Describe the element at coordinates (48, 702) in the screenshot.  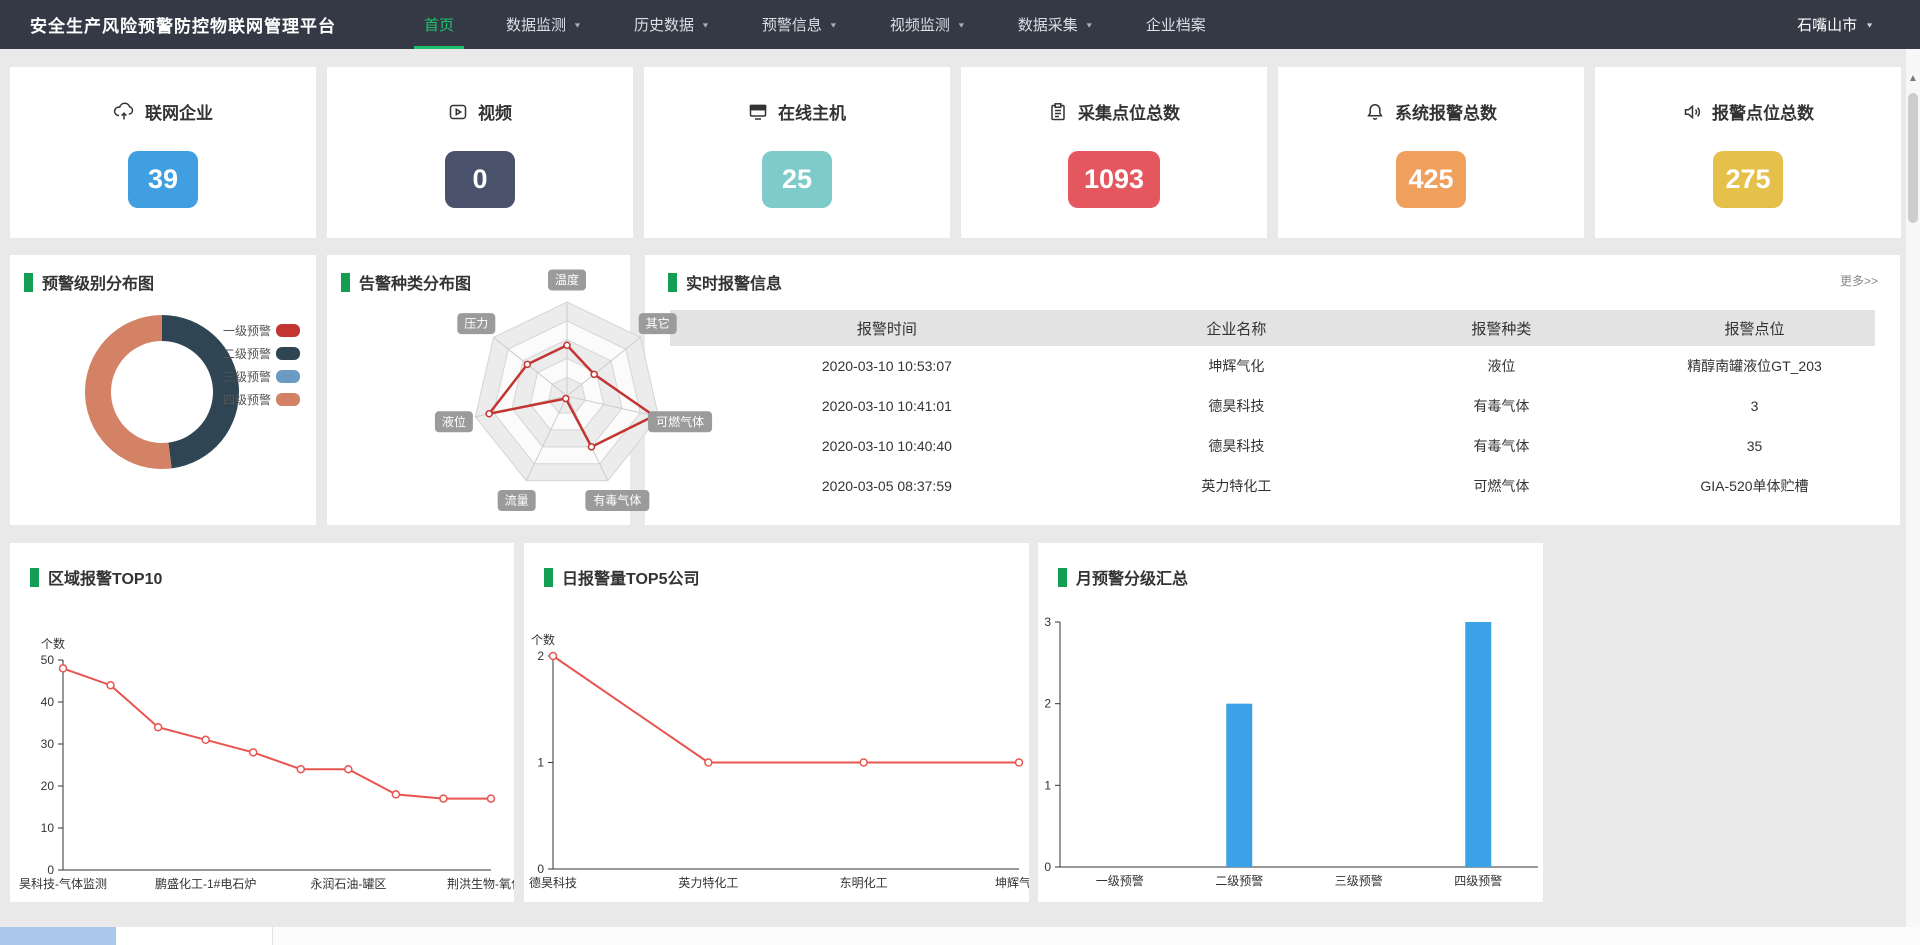
I see `svg-text: 40` at that location.